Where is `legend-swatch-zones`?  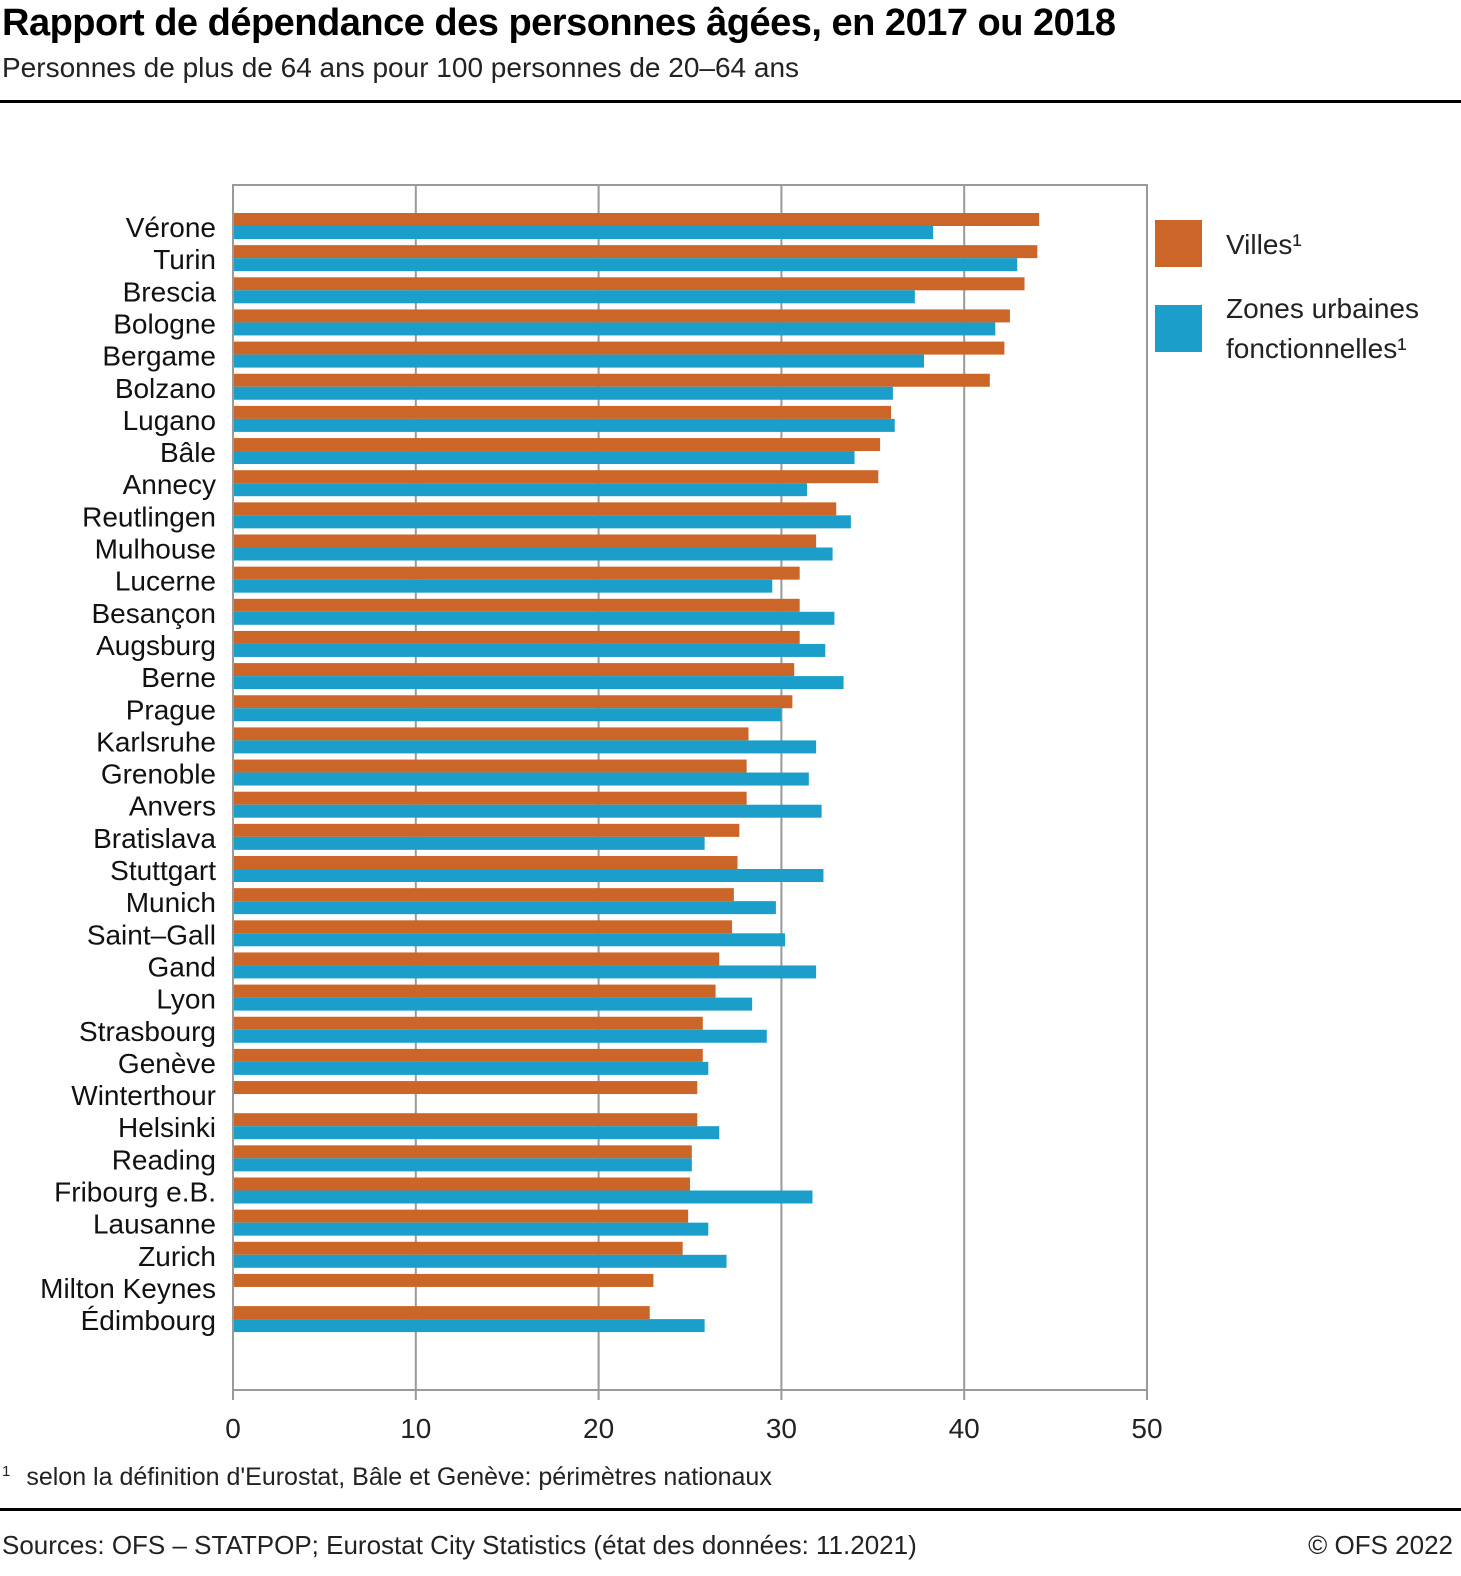 legend-swatch-zones is located at coordinates (1178, 328).